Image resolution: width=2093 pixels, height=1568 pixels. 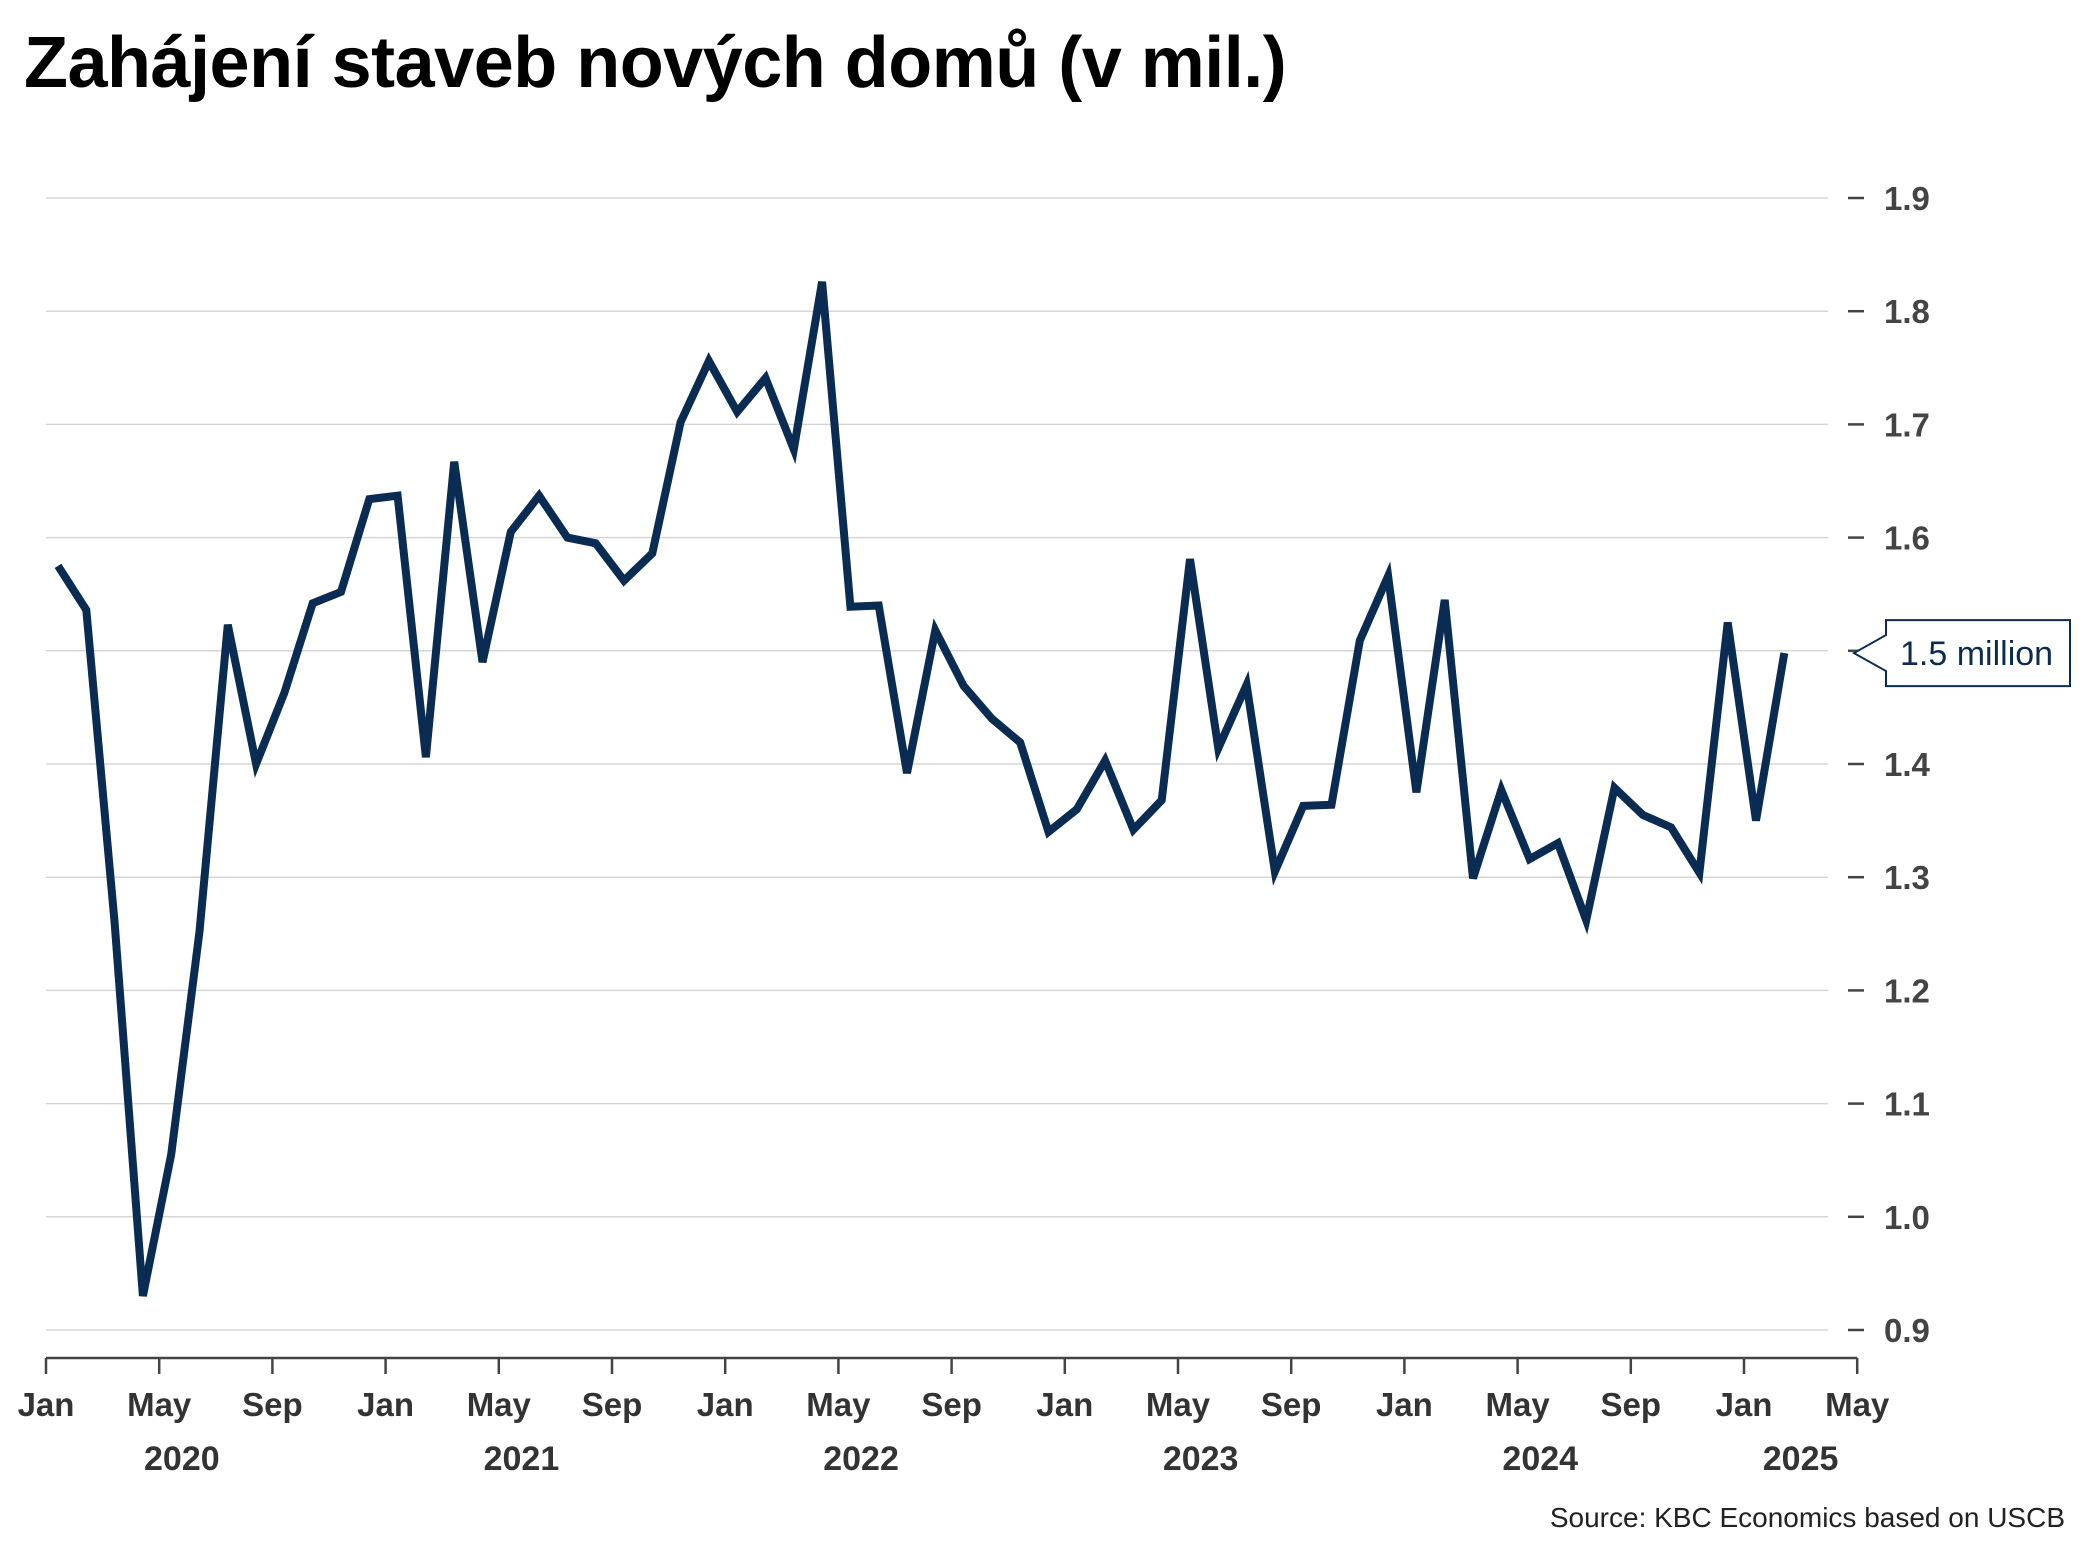 What do you see at coordinates (1807, 1517) in the screenshot?
I see `source-note: Source: KBC Economics based on USCB` at bounding box center [1807, 1517].